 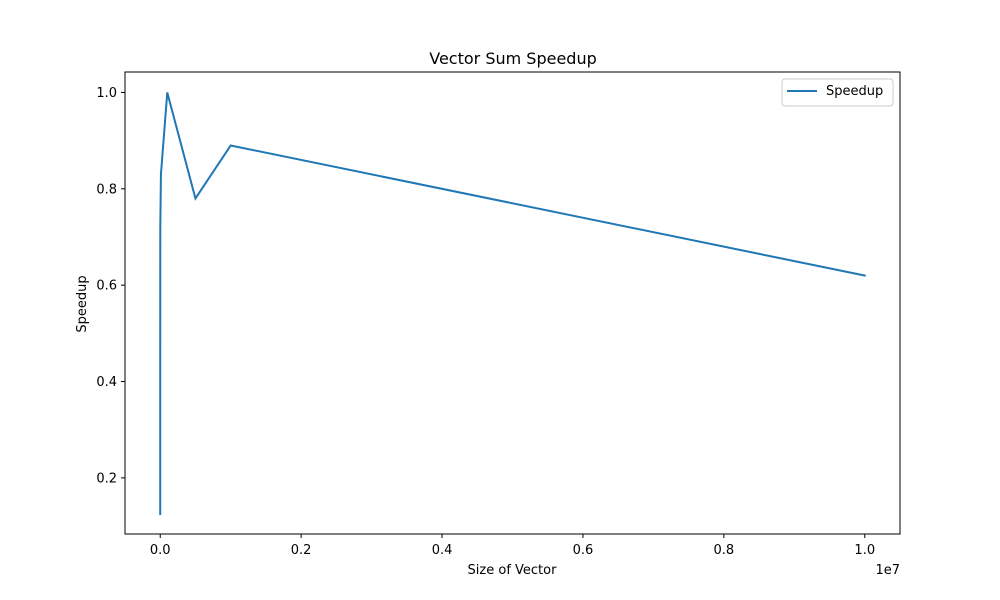 I want to click on x-tick-label-5: 1.0, so click(x=864, y=550).